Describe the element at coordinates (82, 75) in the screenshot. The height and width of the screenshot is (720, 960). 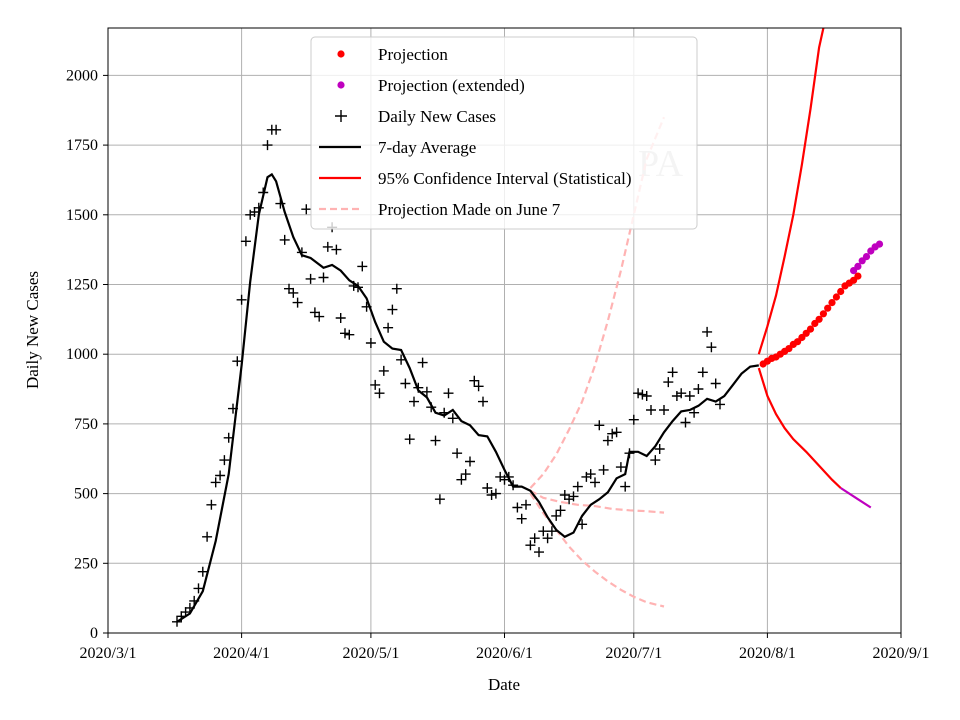
I see `y-tick-label: 2000` at that location.